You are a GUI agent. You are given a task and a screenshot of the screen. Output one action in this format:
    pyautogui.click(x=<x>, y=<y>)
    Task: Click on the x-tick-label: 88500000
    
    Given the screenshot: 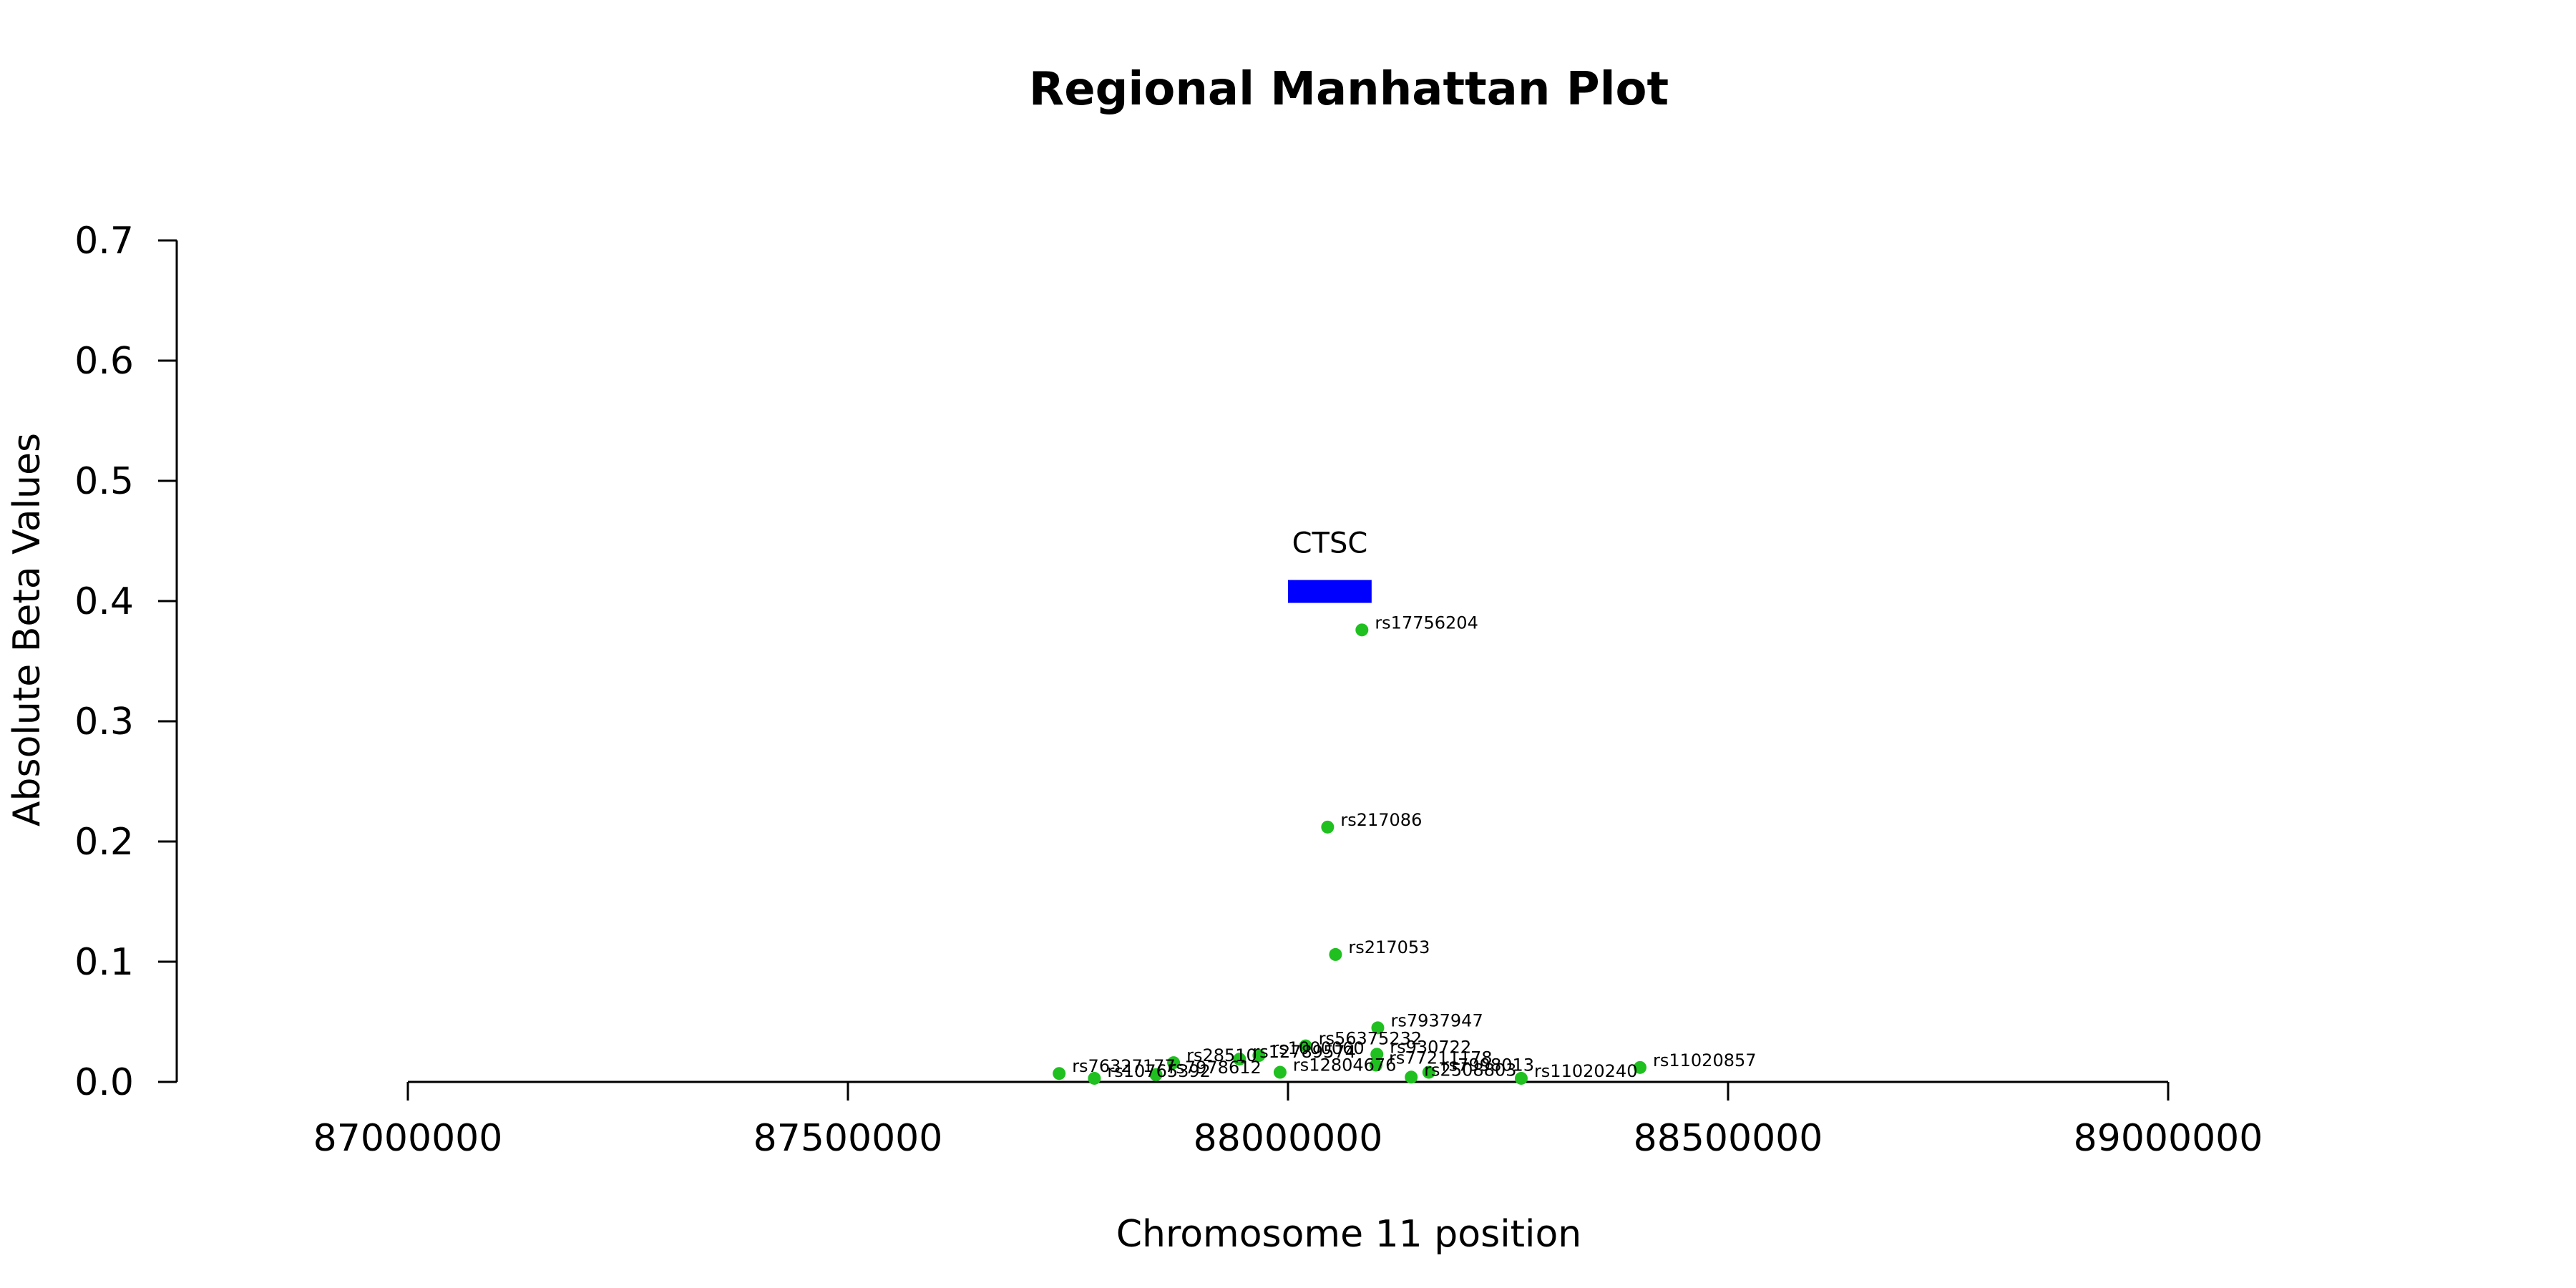 What is the action you would take?
    pyautogui.click(x=1728, y=1138)
    